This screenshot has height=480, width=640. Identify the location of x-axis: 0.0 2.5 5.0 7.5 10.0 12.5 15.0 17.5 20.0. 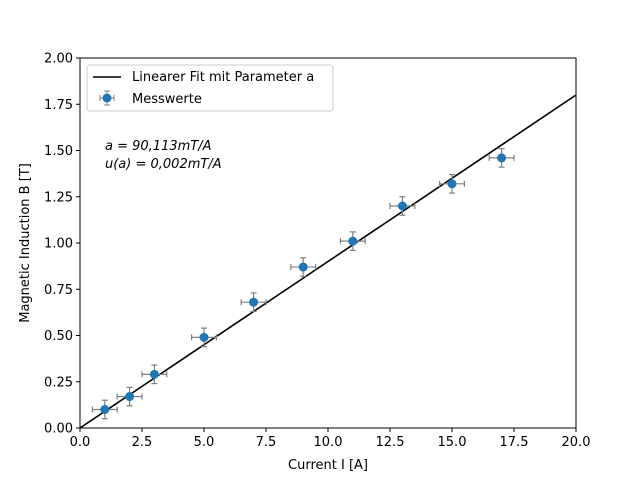
(330, 439).